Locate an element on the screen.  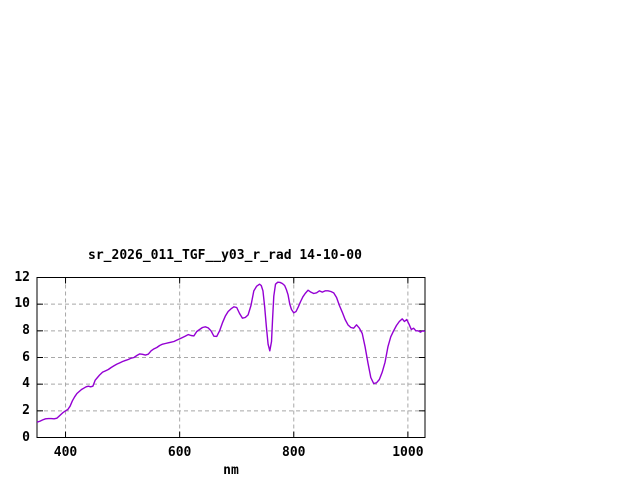
y-tick-label: 8 is located at coordinates (26, 330).